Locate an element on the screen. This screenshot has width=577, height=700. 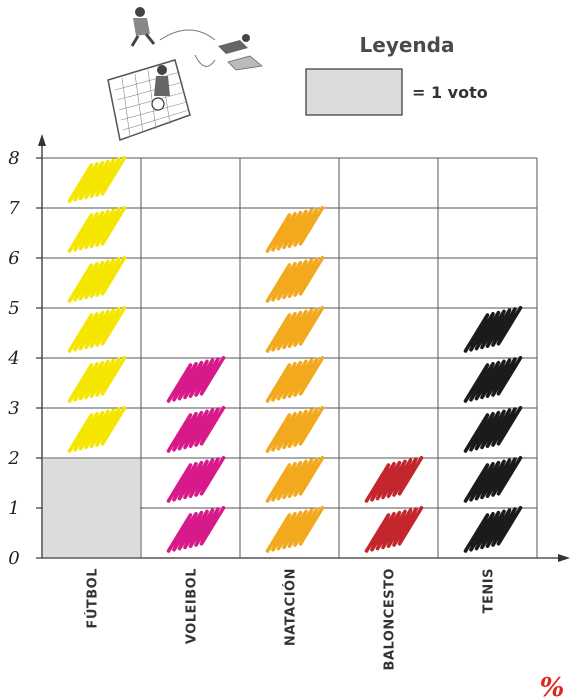
category-label: VOLEIBOL is located at coordinates (192, 606).